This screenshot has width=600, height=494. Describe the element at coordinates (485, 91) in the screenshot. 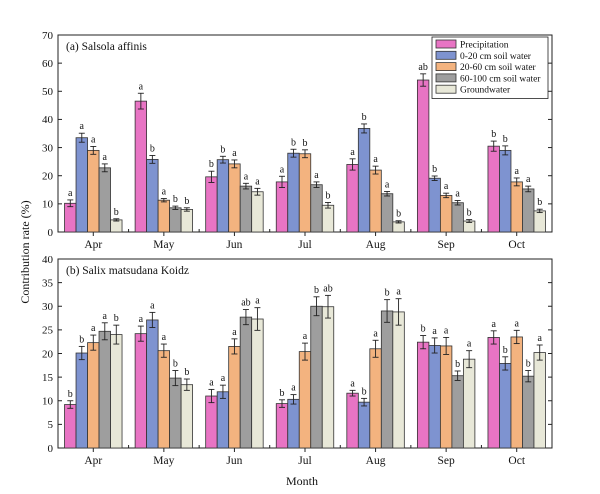

I see `legend-label: Groundwater` at that location.